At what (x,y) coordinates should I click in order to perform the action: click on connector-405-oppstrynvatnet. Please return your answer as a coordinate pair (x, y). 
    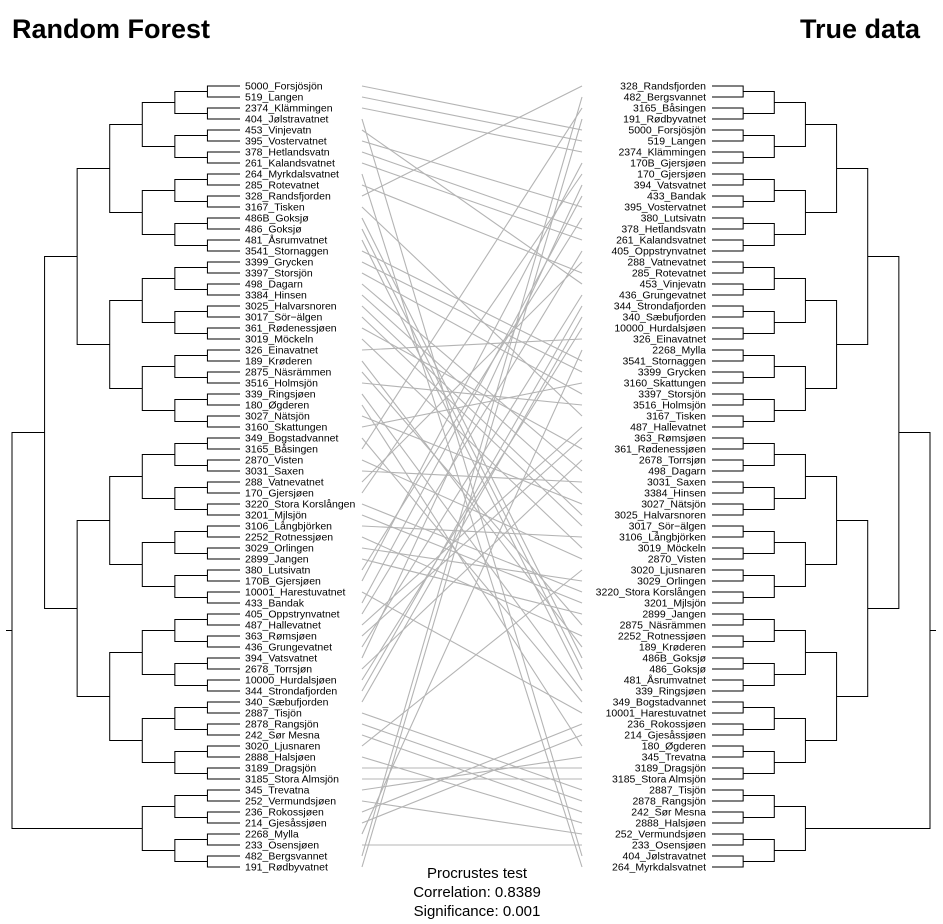
    Looking at the image, I should click on (472, 432).